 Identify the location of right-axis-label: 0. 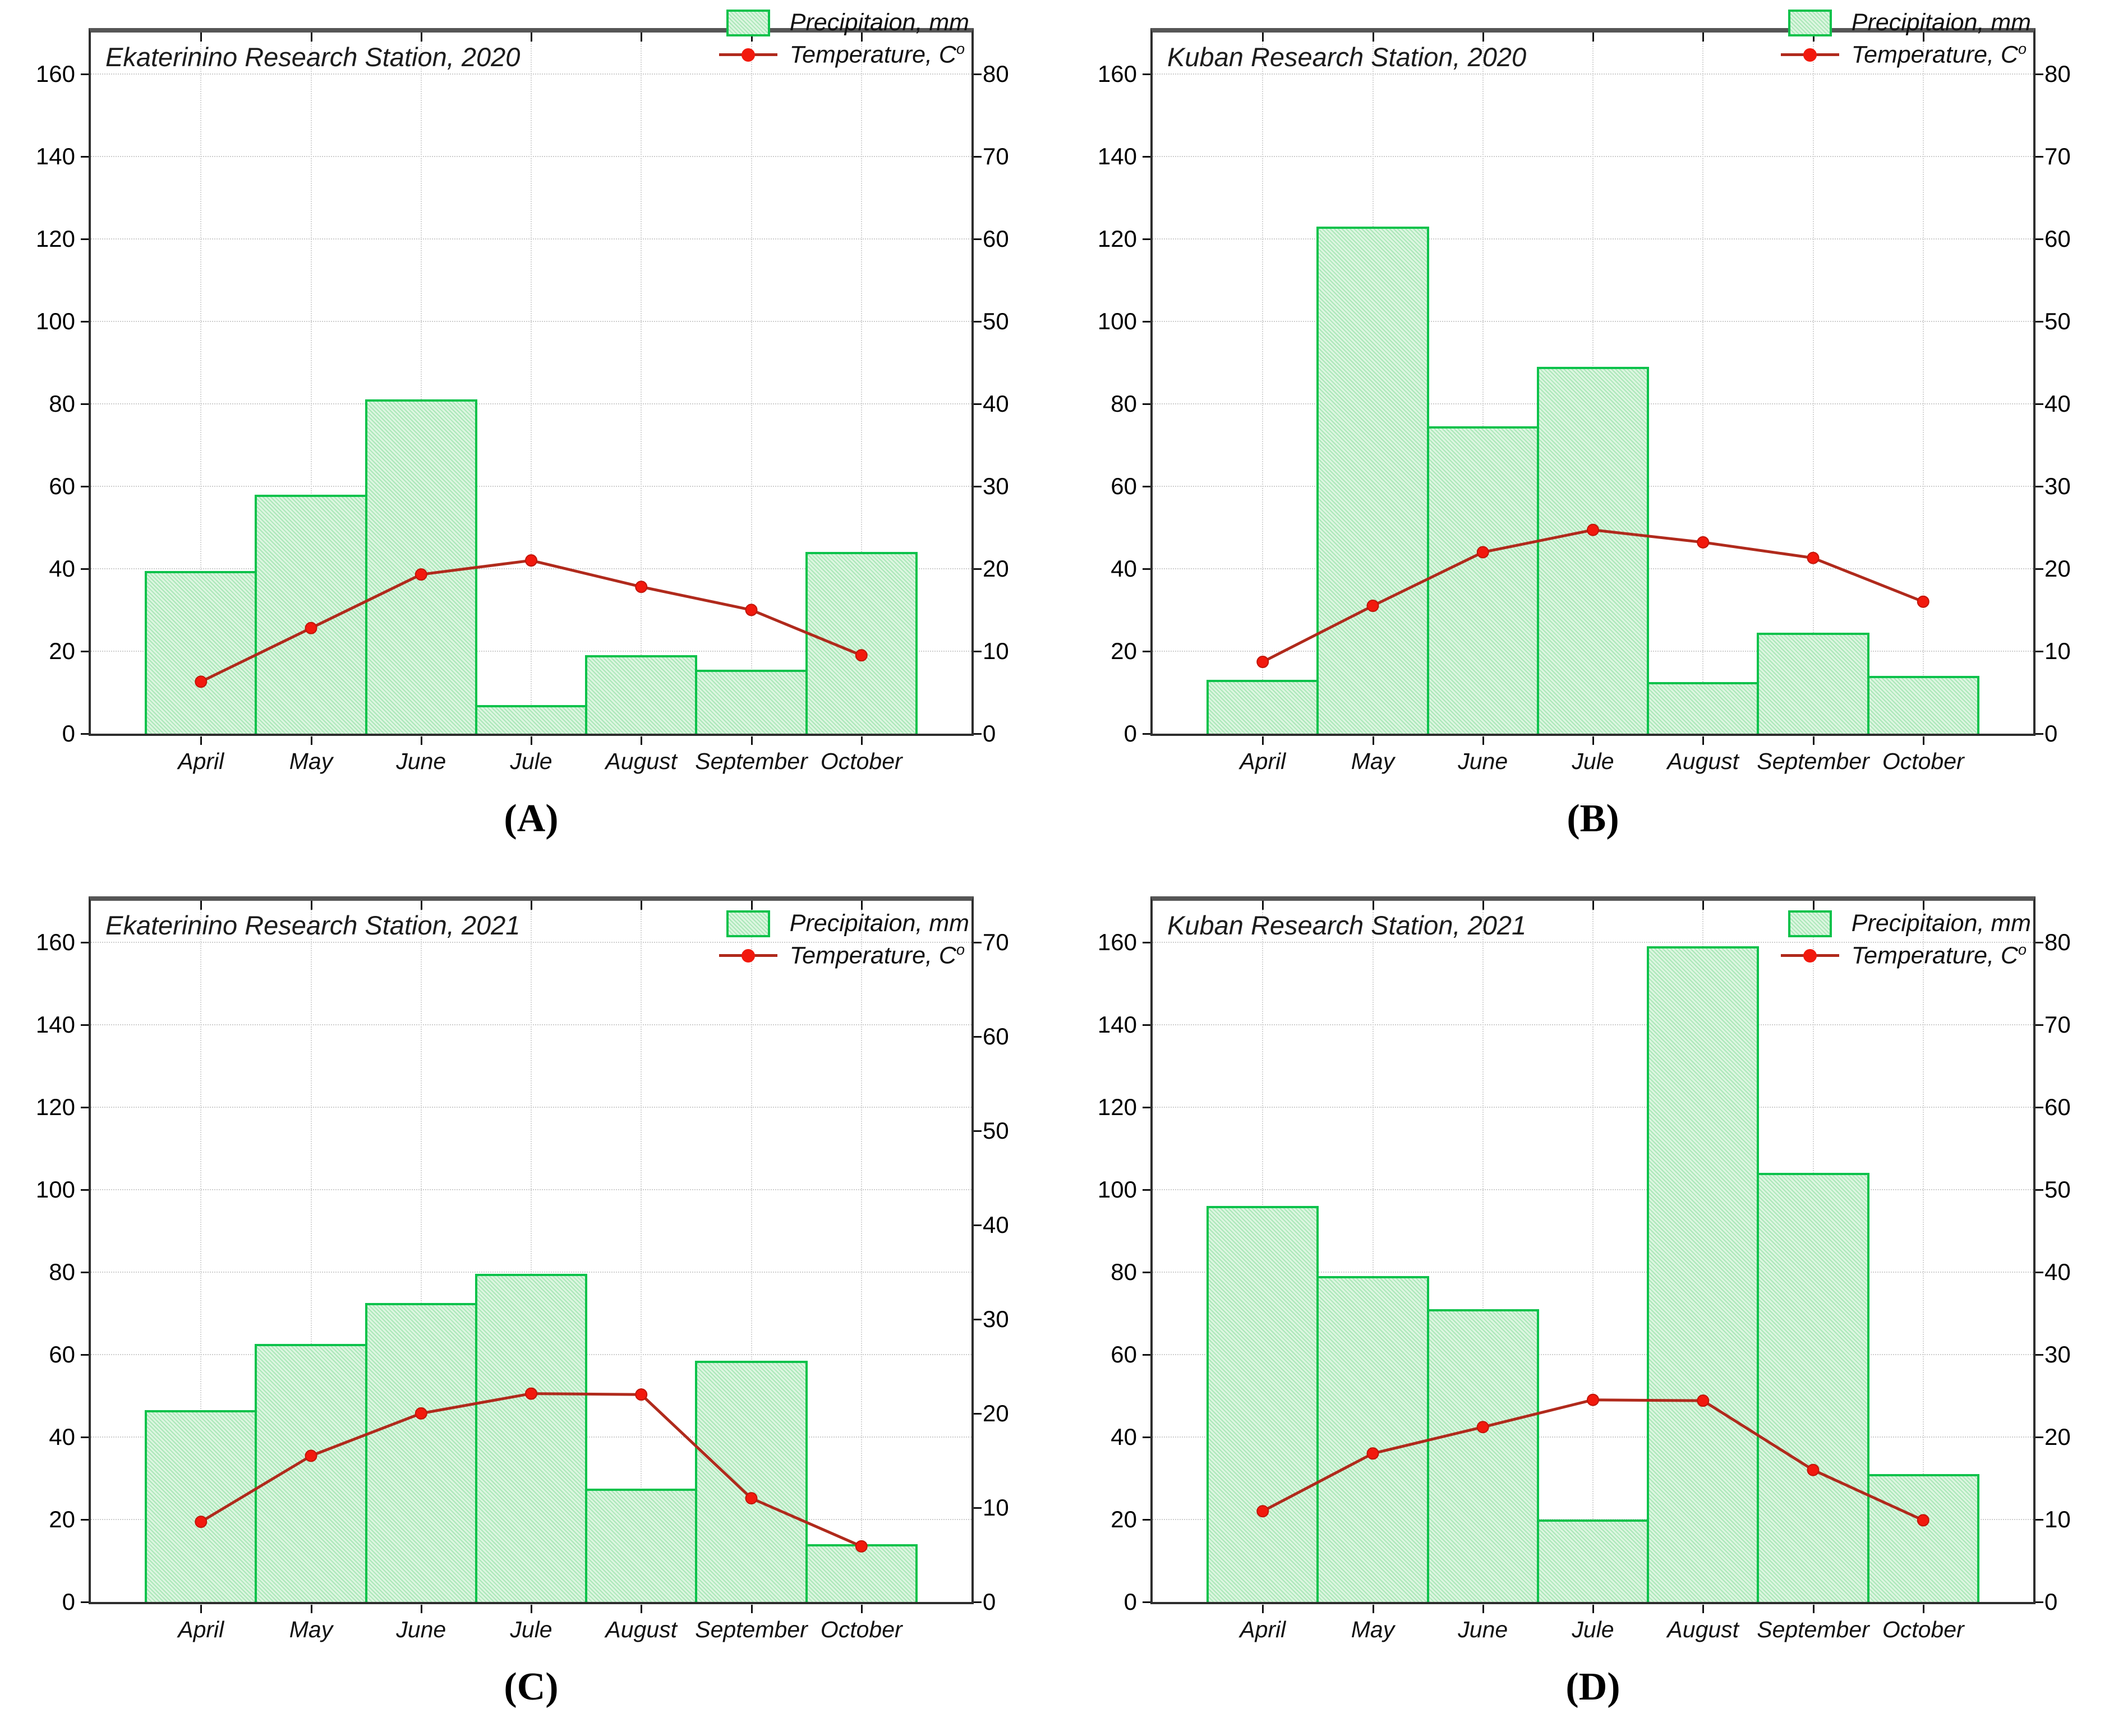
(2051, 733).